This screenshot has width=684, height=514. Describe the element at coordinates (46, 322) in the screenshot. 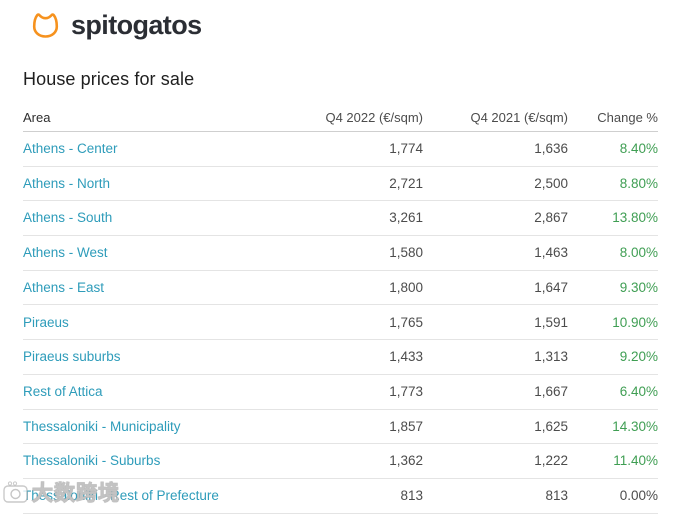

I see `area-link: Piraeus` at that location.